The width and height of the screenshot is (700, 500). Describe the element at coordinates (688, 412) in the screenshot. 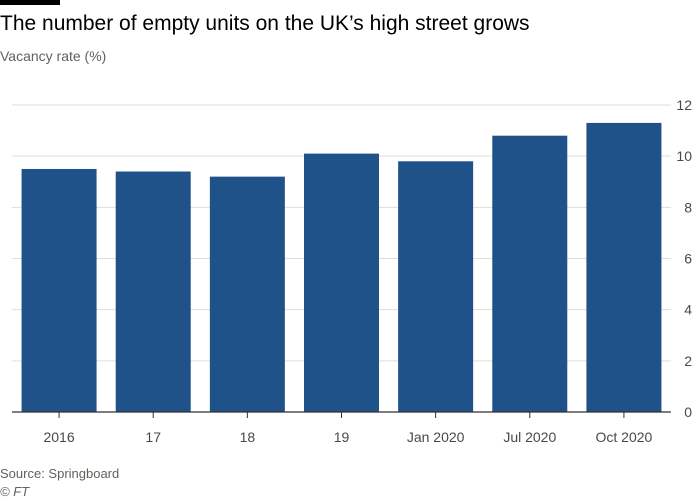

I see `y-tick-label: 0` at that location.